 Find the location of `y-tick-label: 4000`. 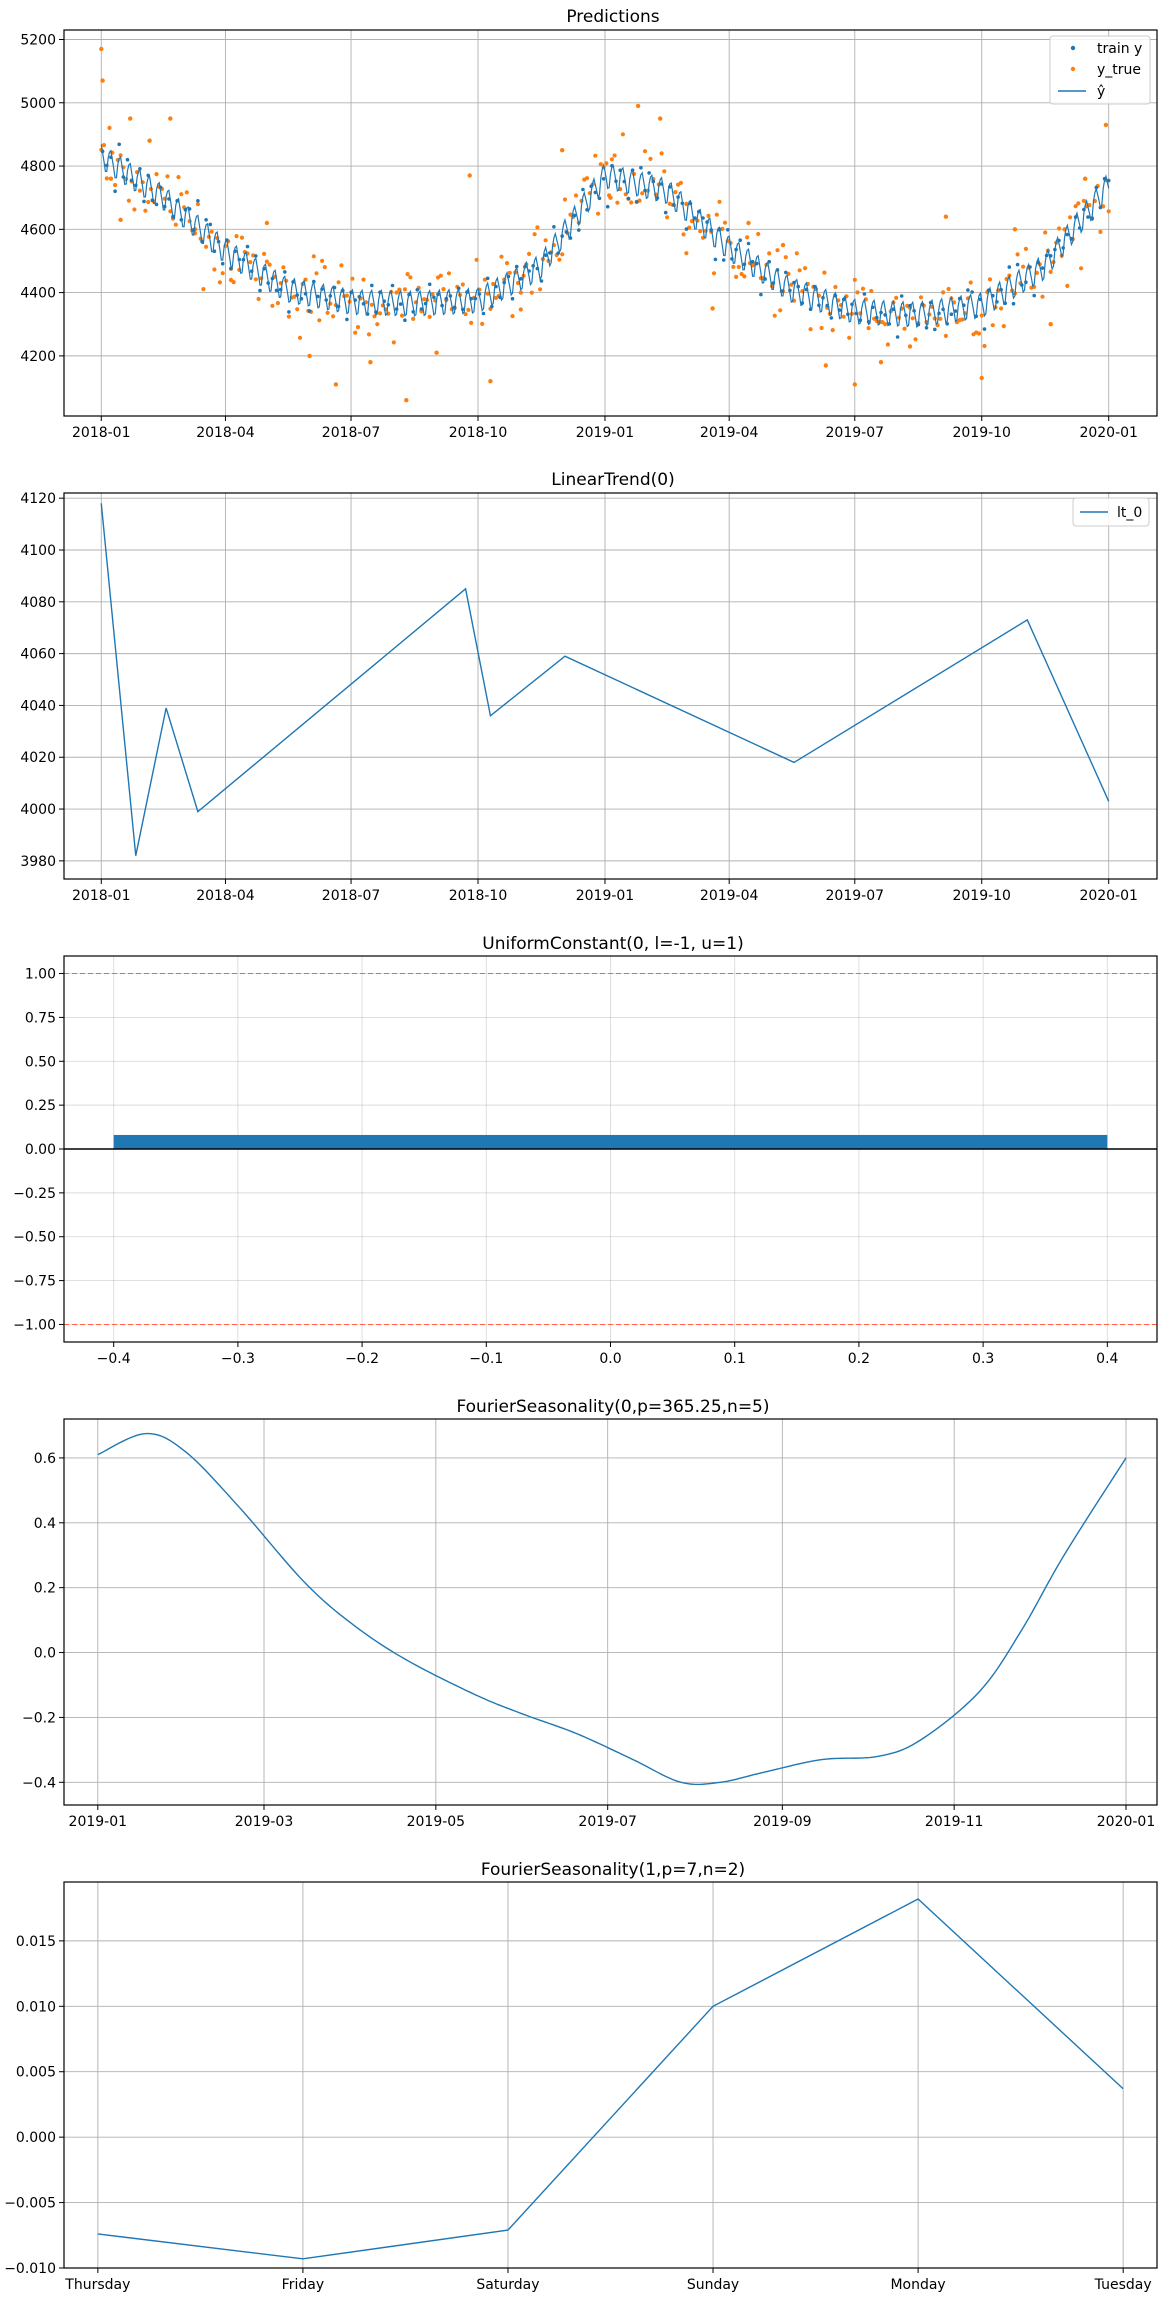

y-tick-label: 4000 is located at coordinates (38, 810).